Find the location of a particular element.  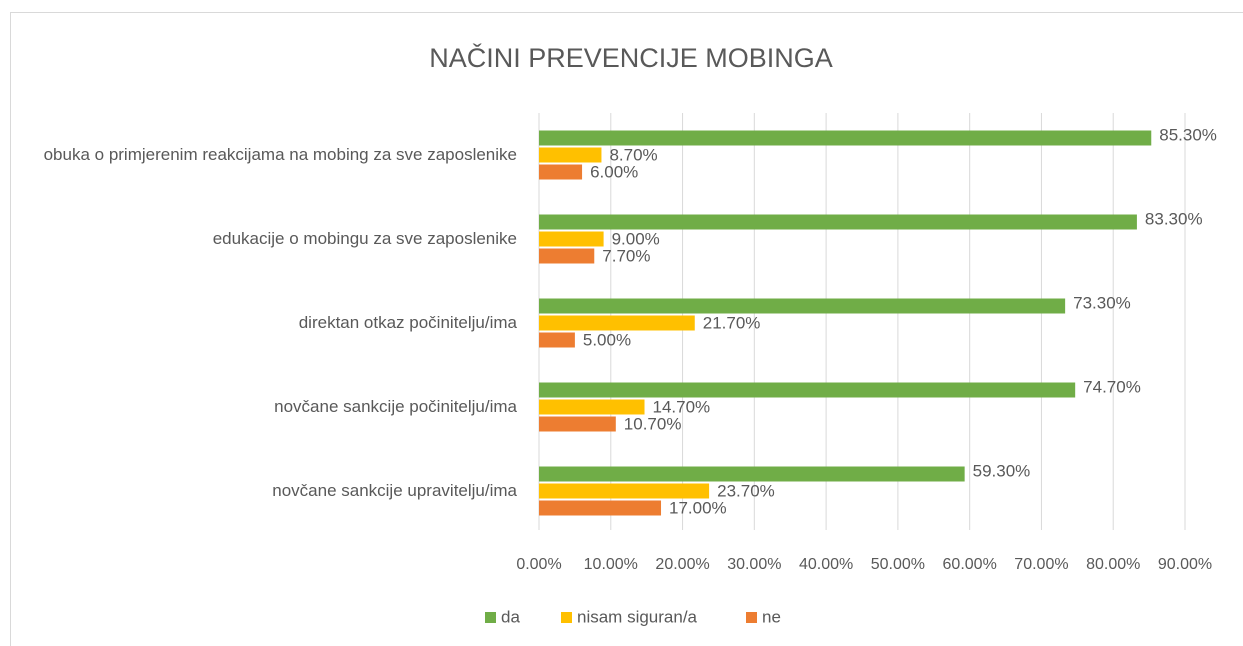

data-label: 14.70% is located at coordinates (682, 406).